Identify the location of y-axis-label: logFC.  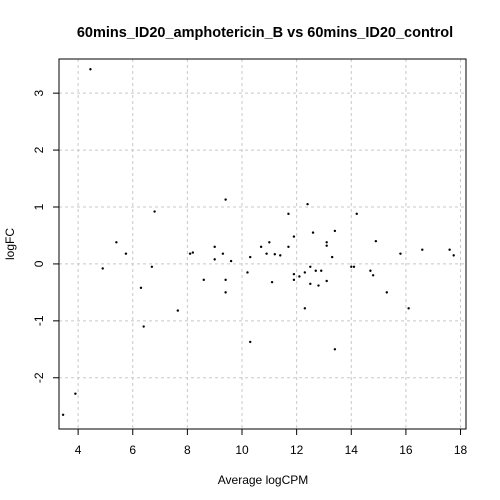
(10, 244).